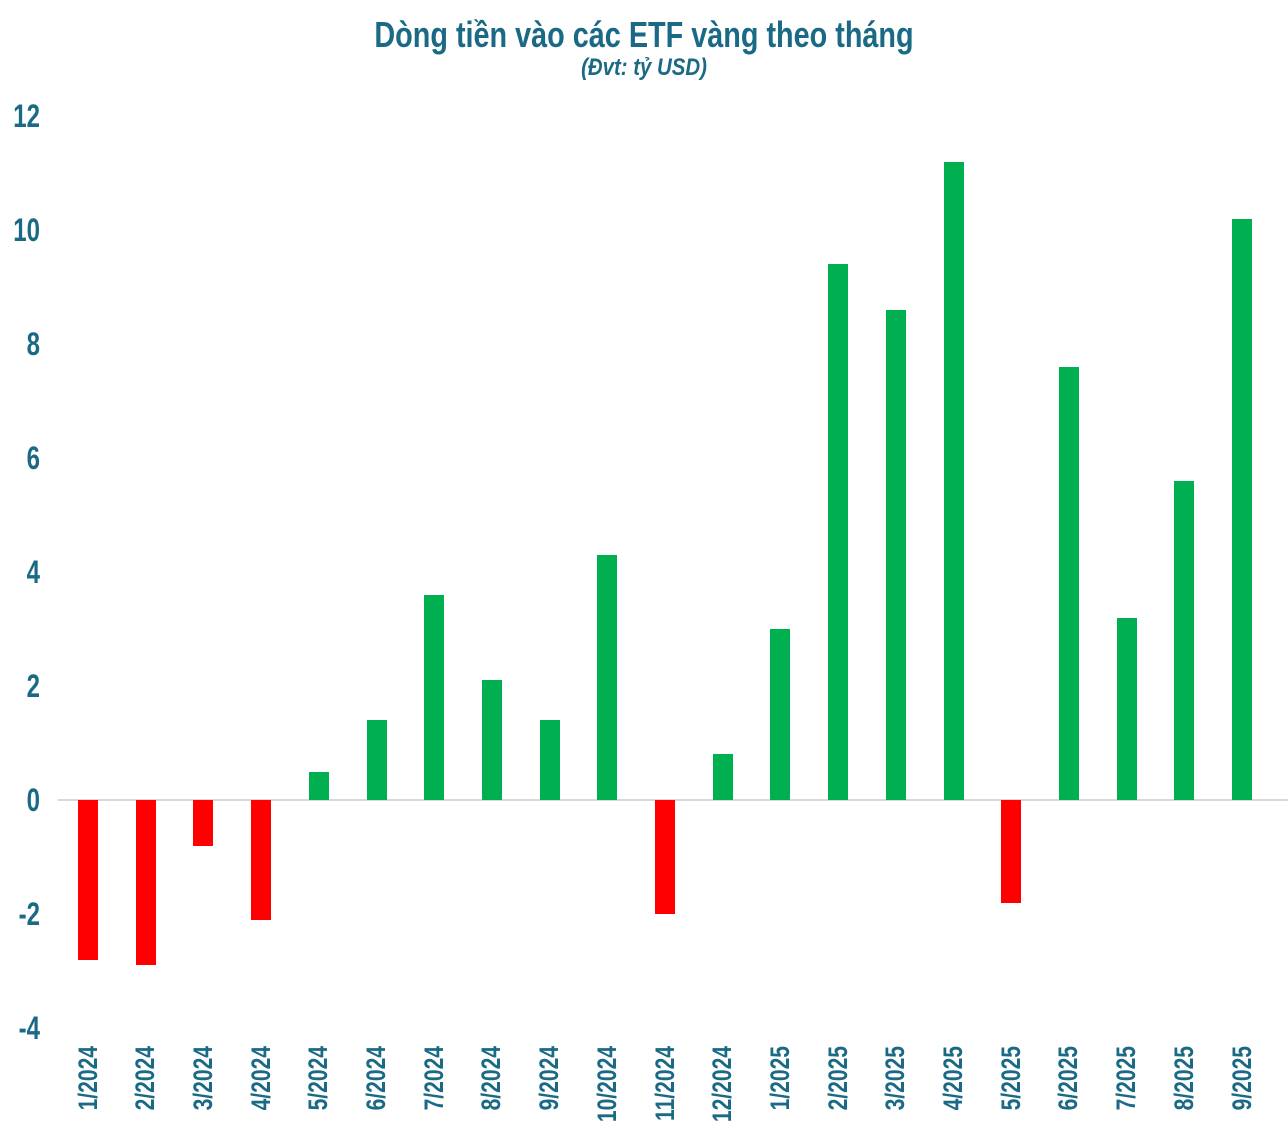 The width and height of the screenshot is (1288, 1144). Describe the element at coordinates (491, 740) in the screenshot. I see `bar-8/2024` at that location.